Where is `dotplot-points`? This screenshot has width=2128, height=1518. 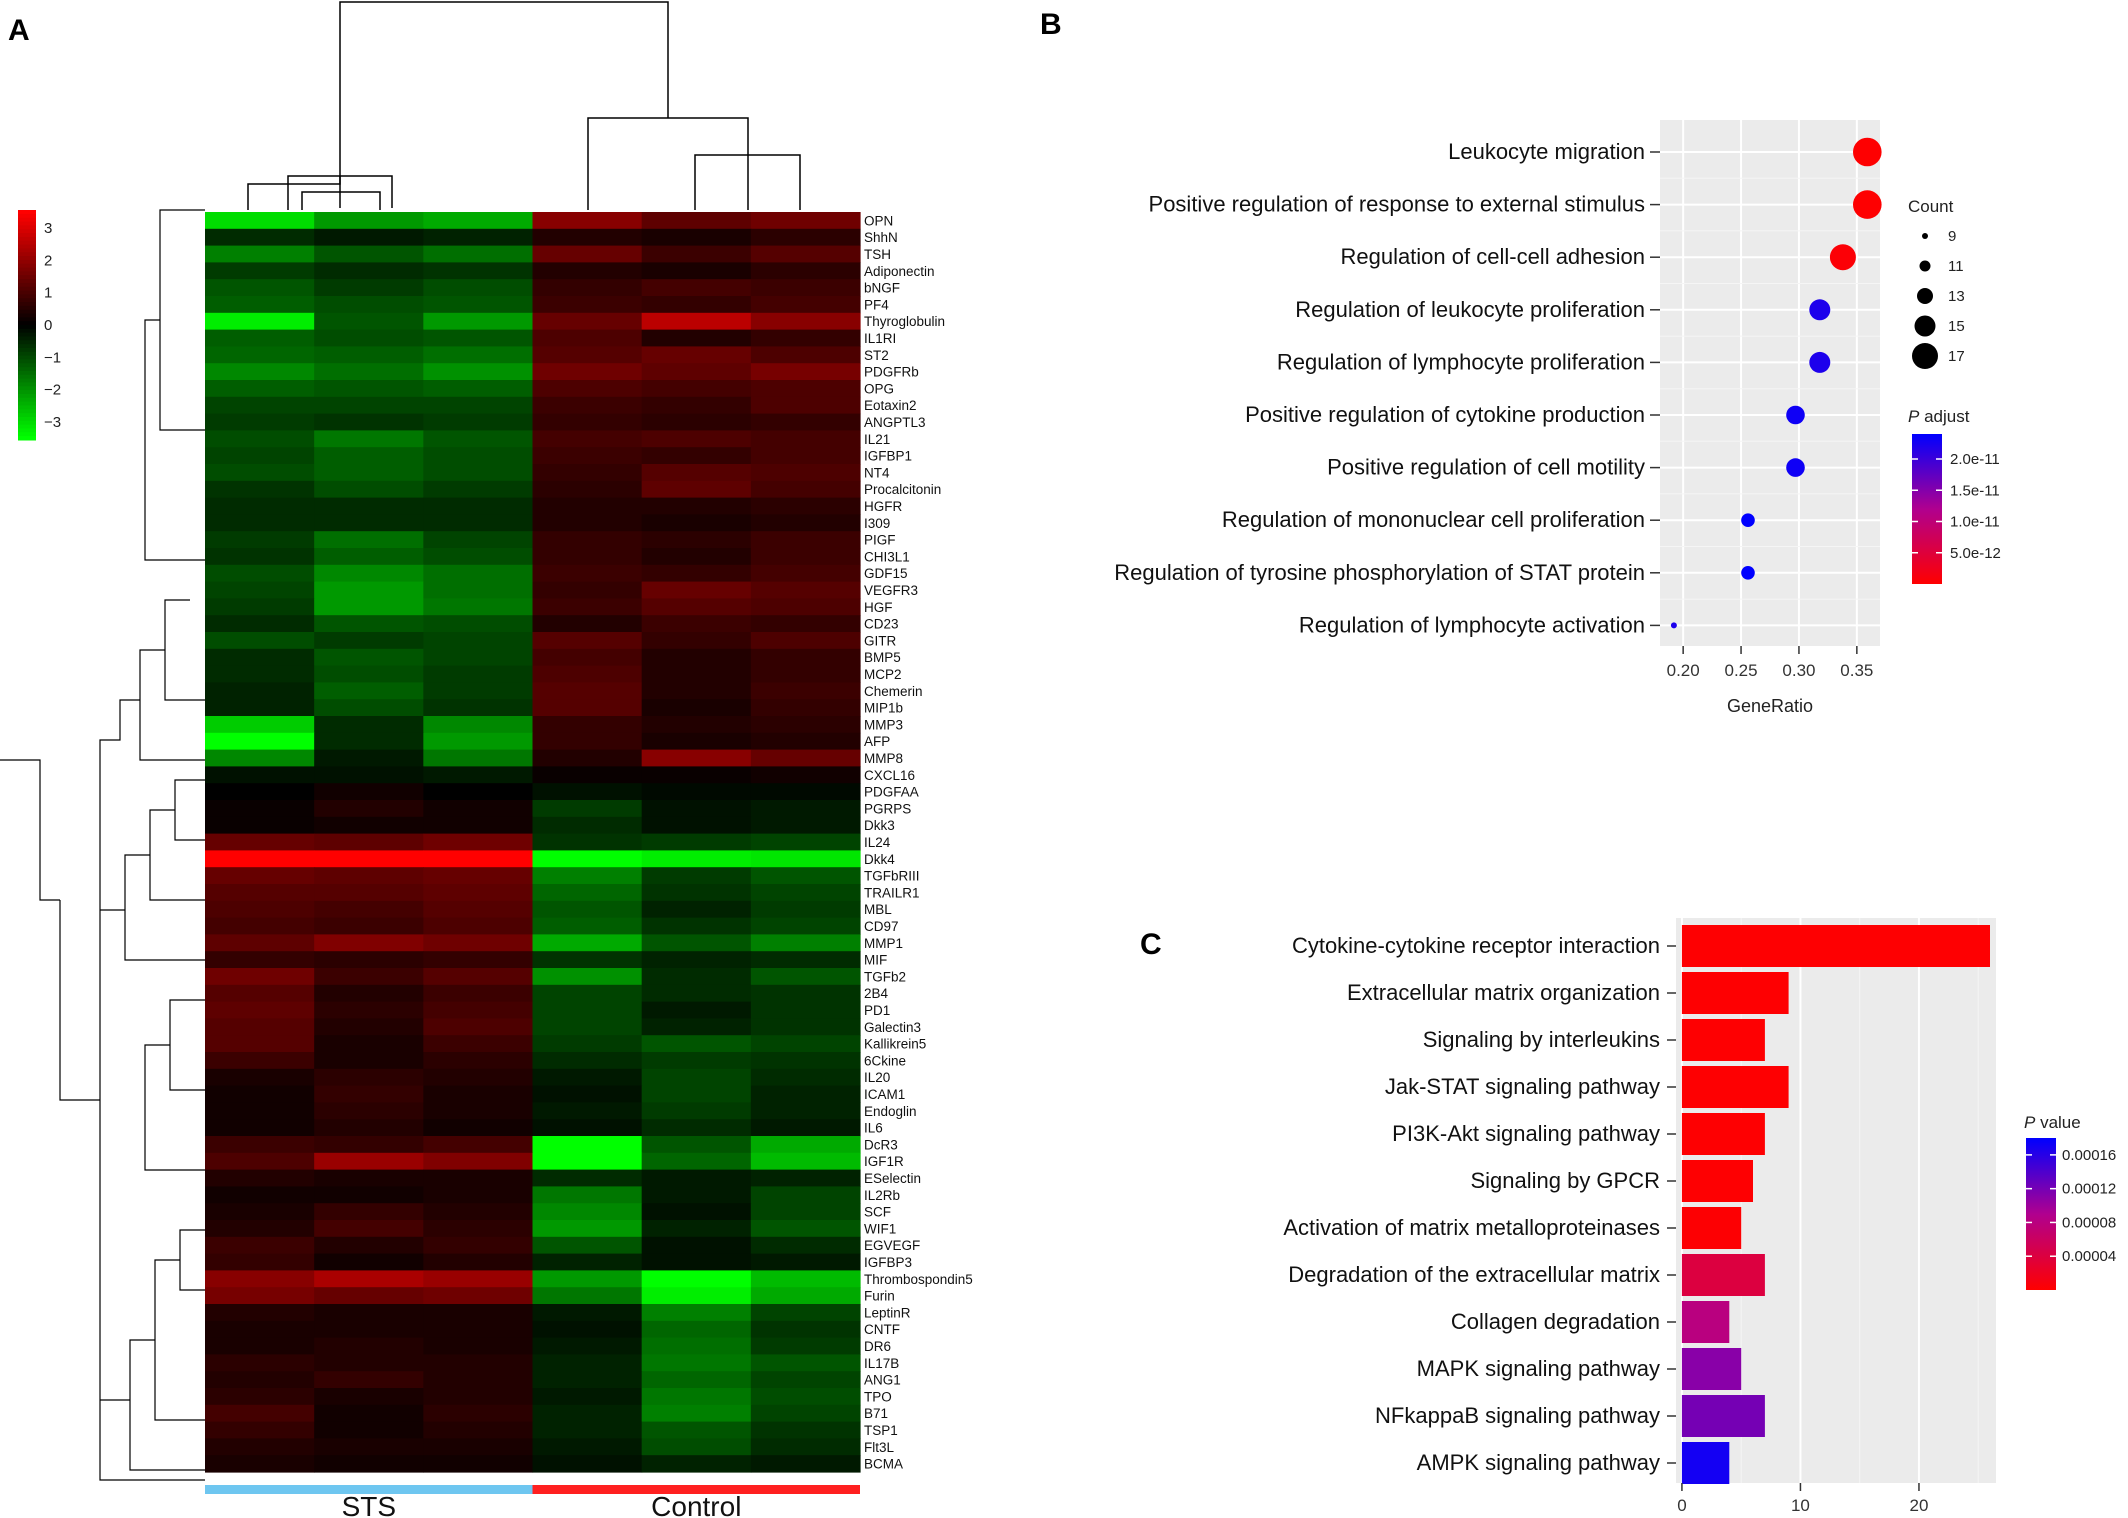
dotplot-points is located at coordinates (1776, 383).